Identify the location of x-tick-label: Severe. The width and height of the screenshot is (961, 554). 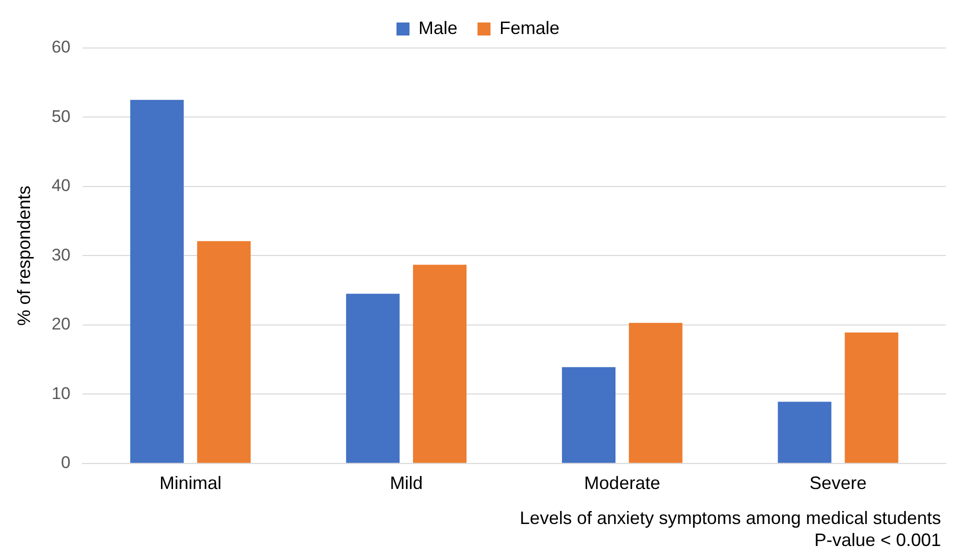
(838, 483).